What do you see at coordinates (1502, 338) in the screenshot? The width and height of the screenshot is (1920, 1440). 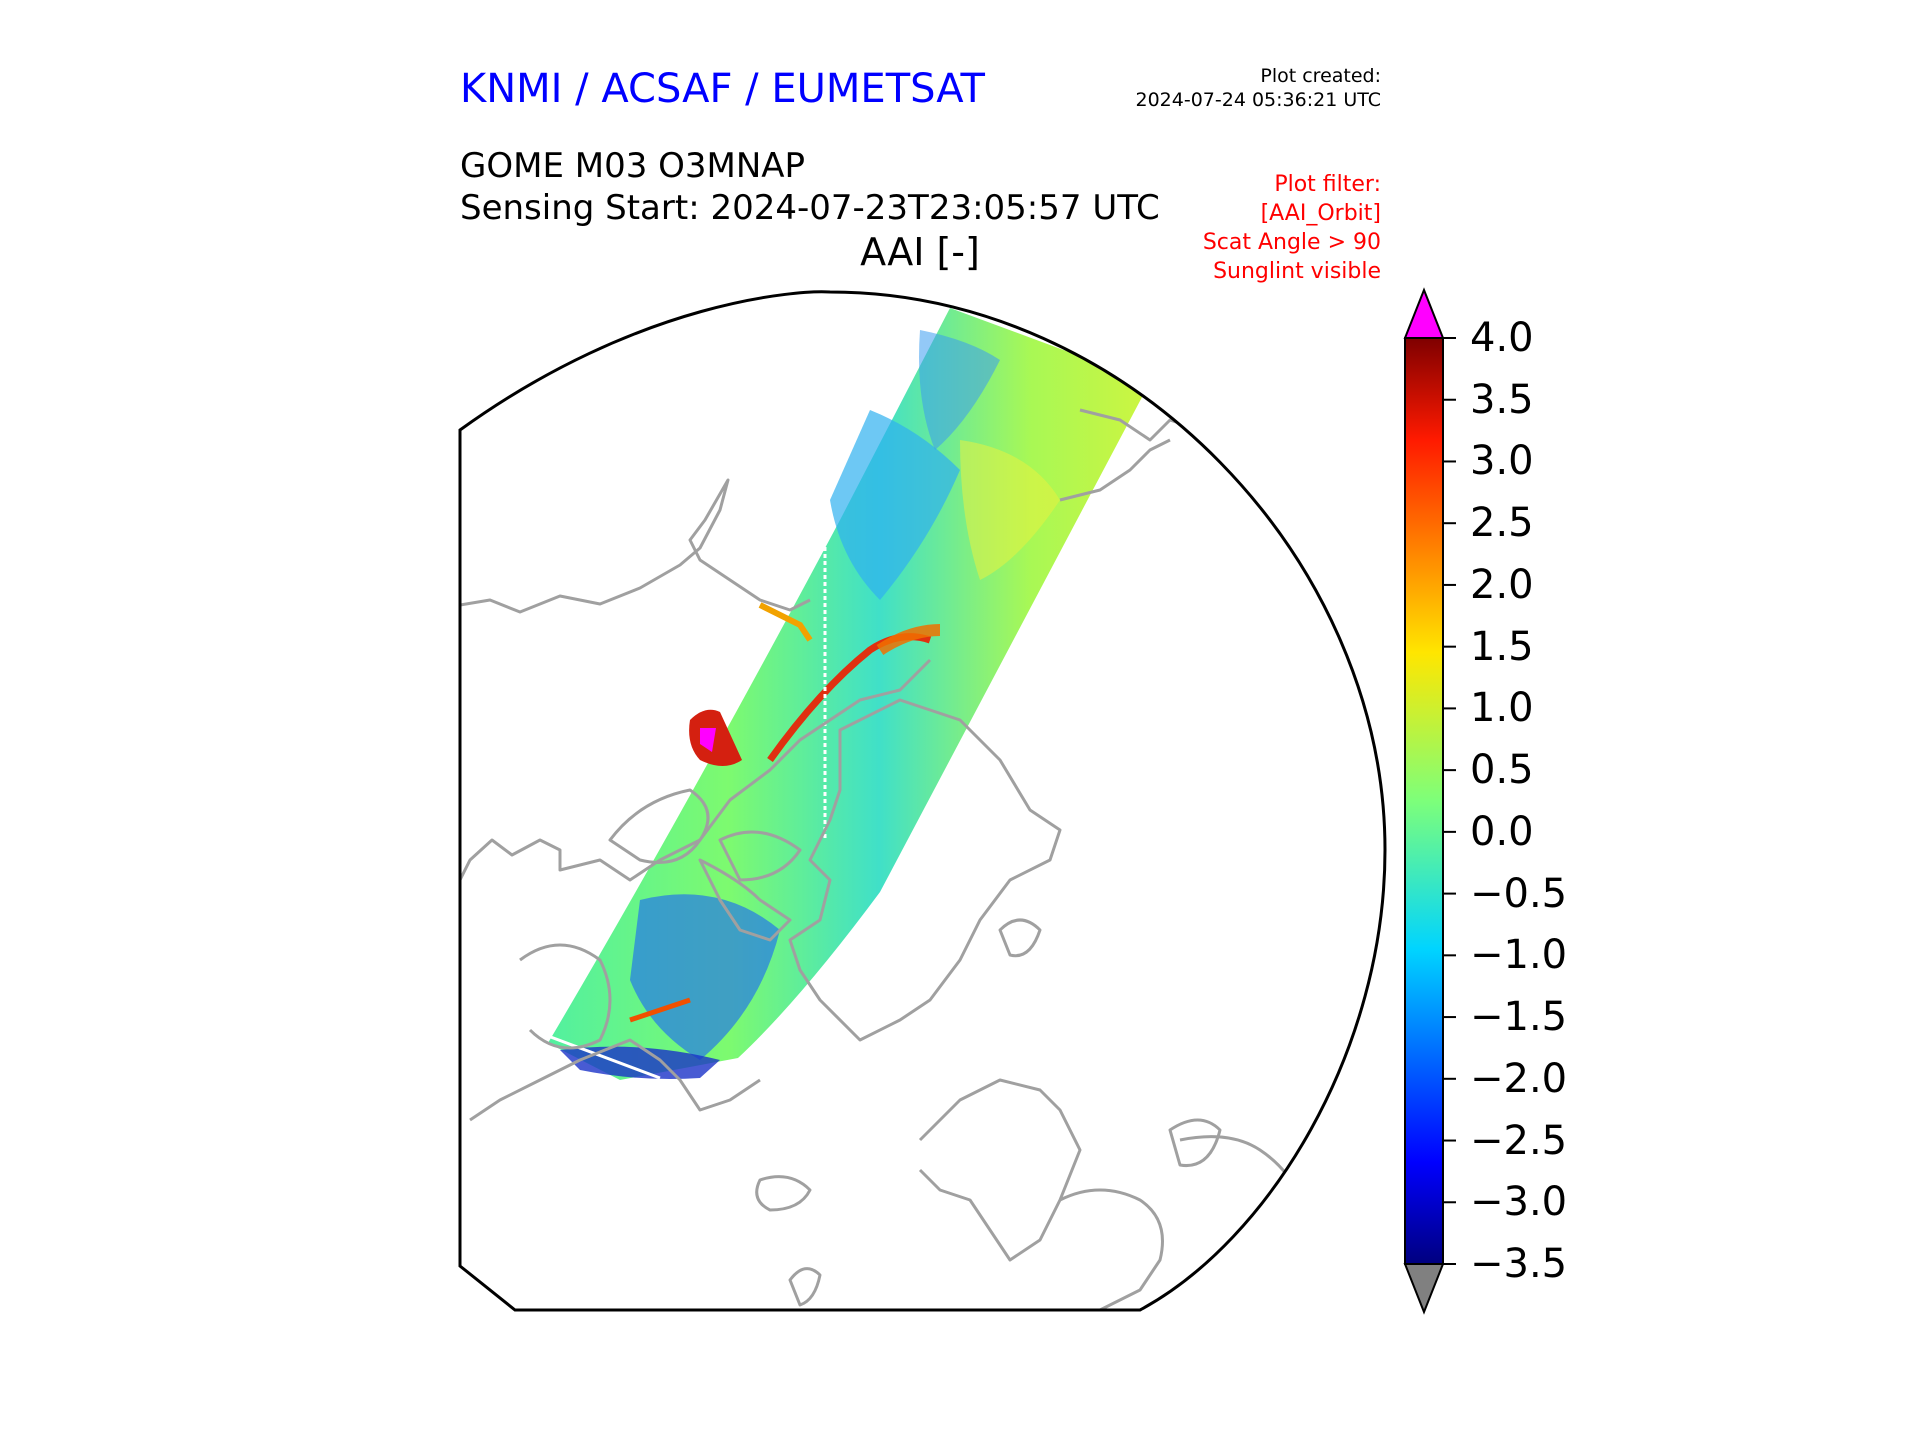 I see `colorbar-tick-label: 4.0` at bounding box center [1502, 338].